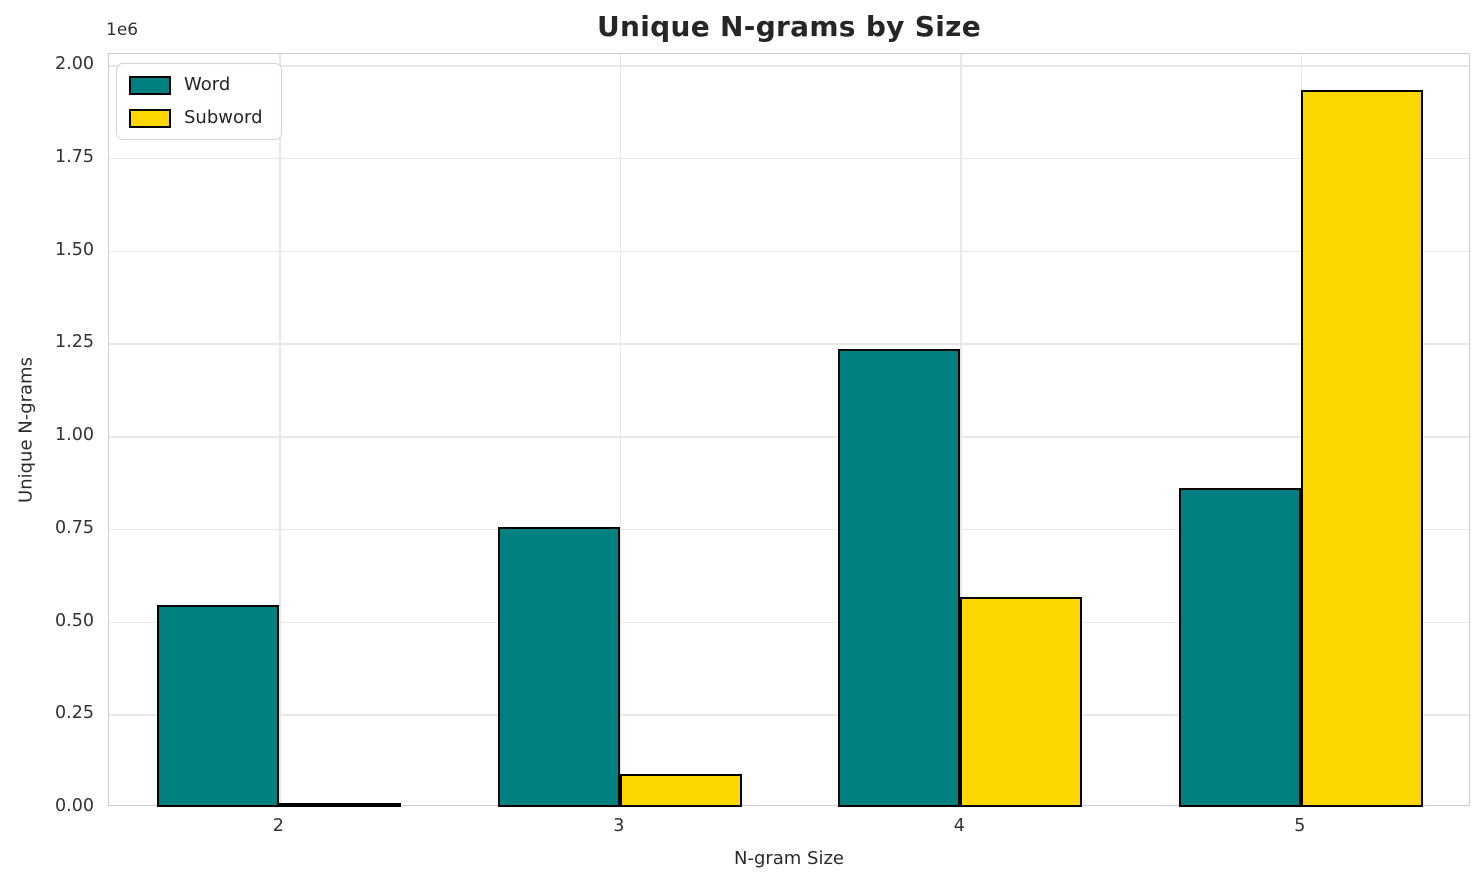  Describe the element at coordinates (74, 249) in the screenshot. I see `y-tick-label: 1.50` at that location.